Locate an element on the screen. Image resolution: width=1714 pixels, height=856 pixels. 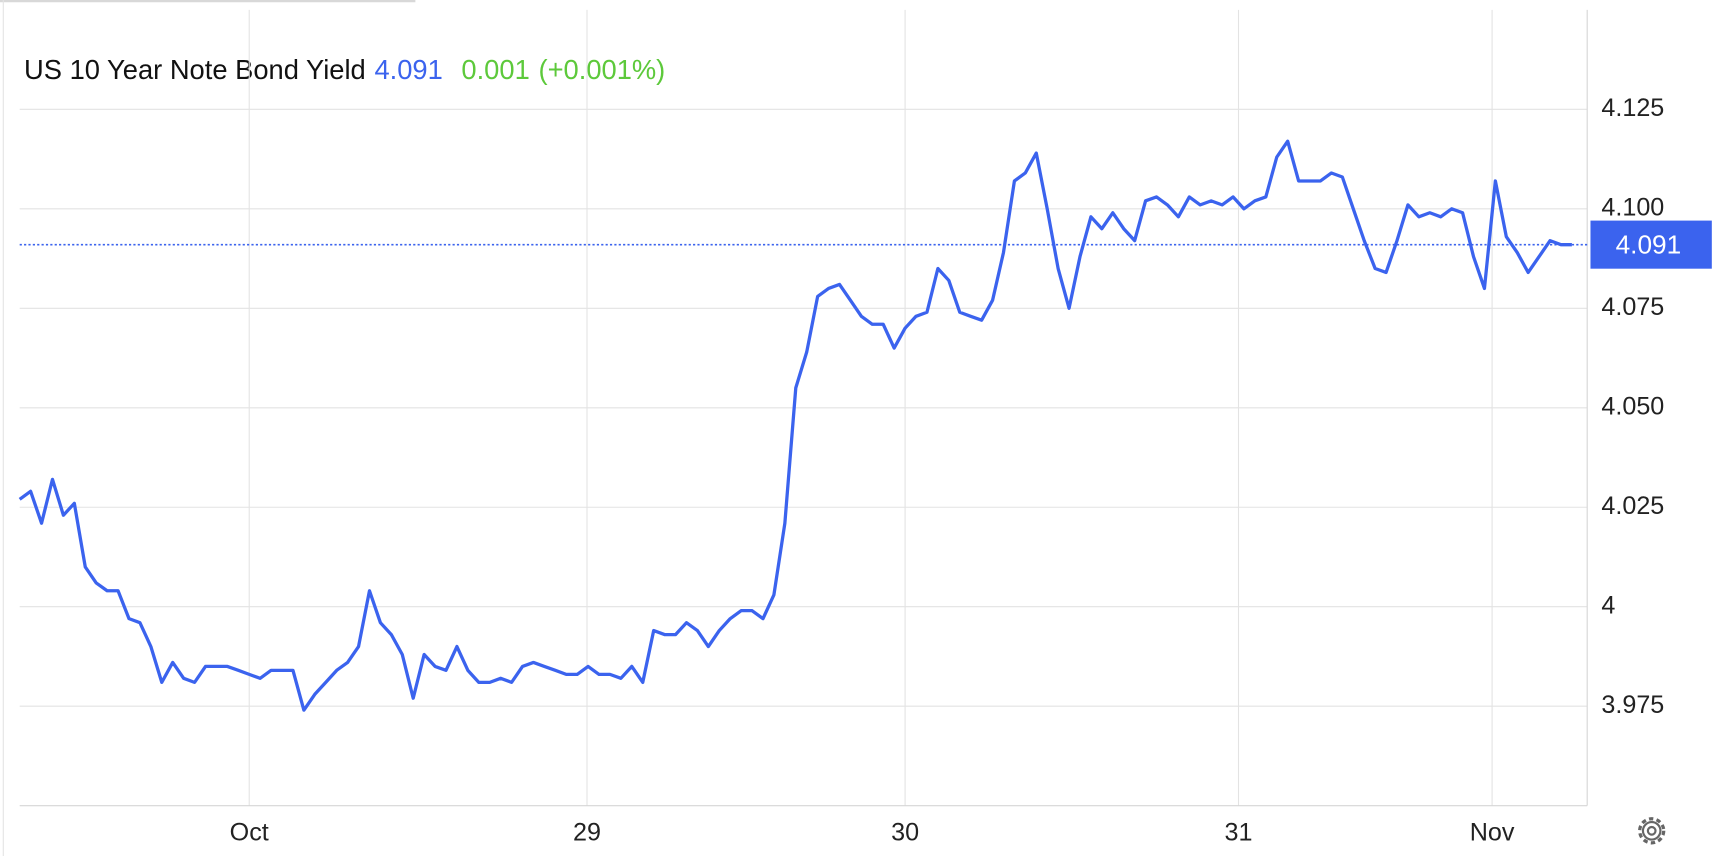
current-value: 4.091 is located at coordinates (408, 69).